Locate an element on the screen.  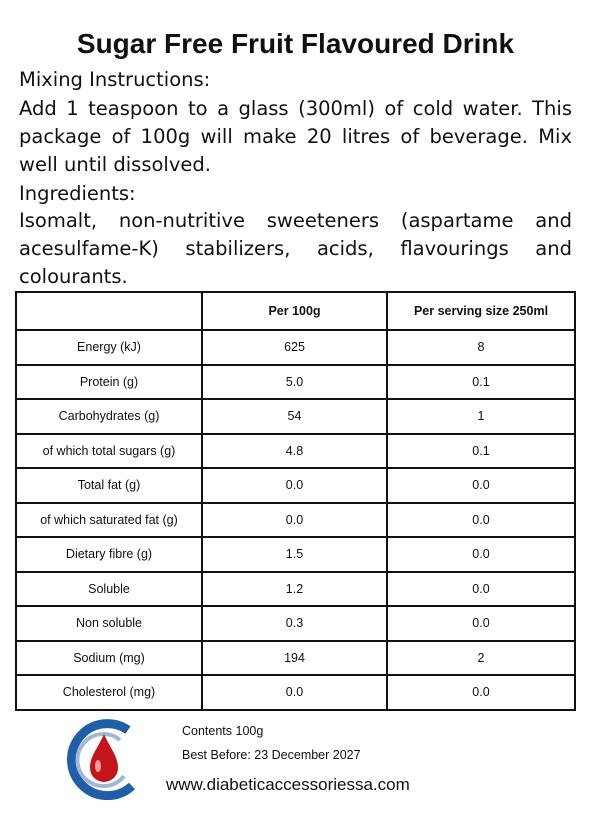
nutrient-label: Cholesterol (mg) is located at coordinates (109, 692).